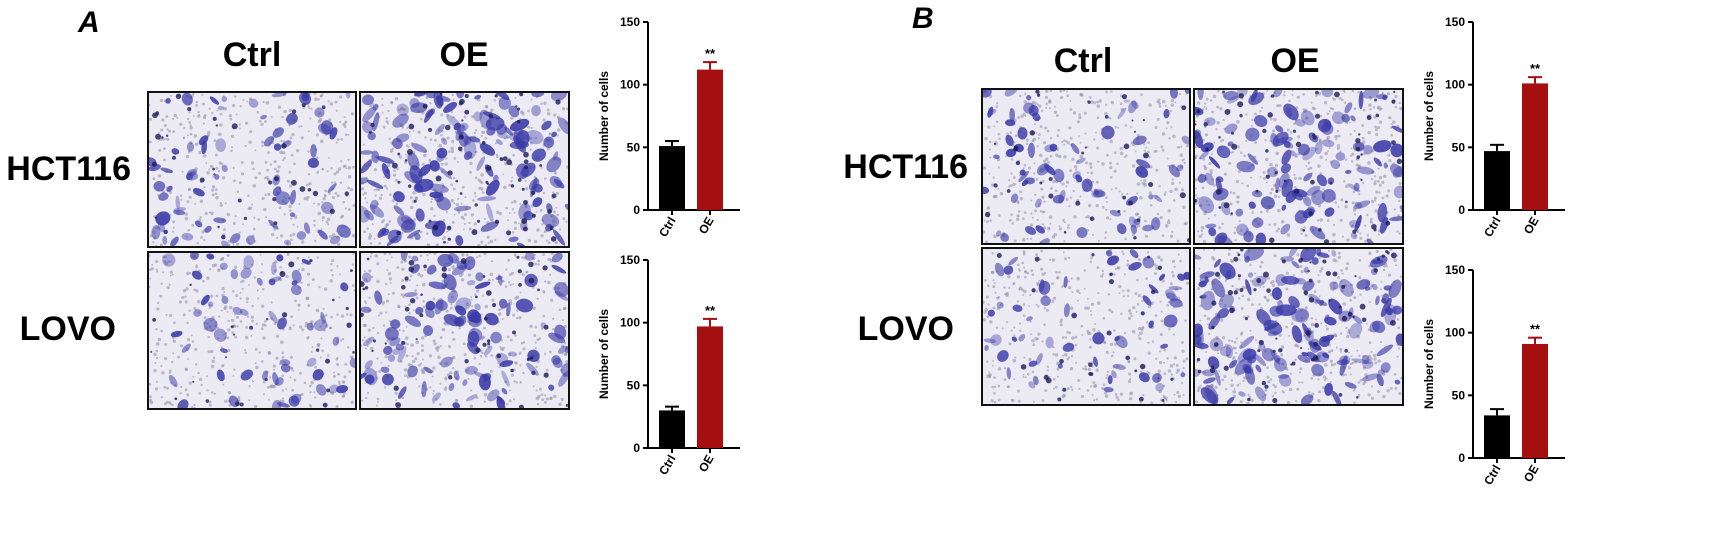 Image resolution: width=1713 pixels, height=553 pixels. I want to click on panel-a-col-label-oe: OE, so click(464, 55).